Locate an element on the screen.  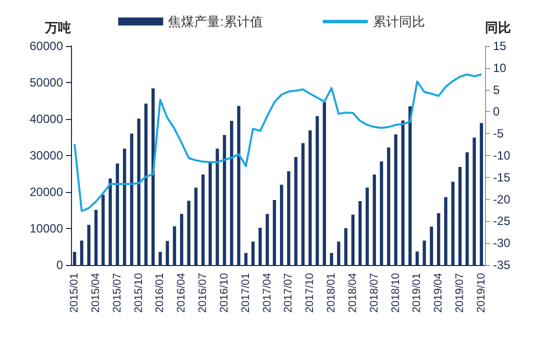
y-axis-title: 万吨 is located at coordinates (57, 27).